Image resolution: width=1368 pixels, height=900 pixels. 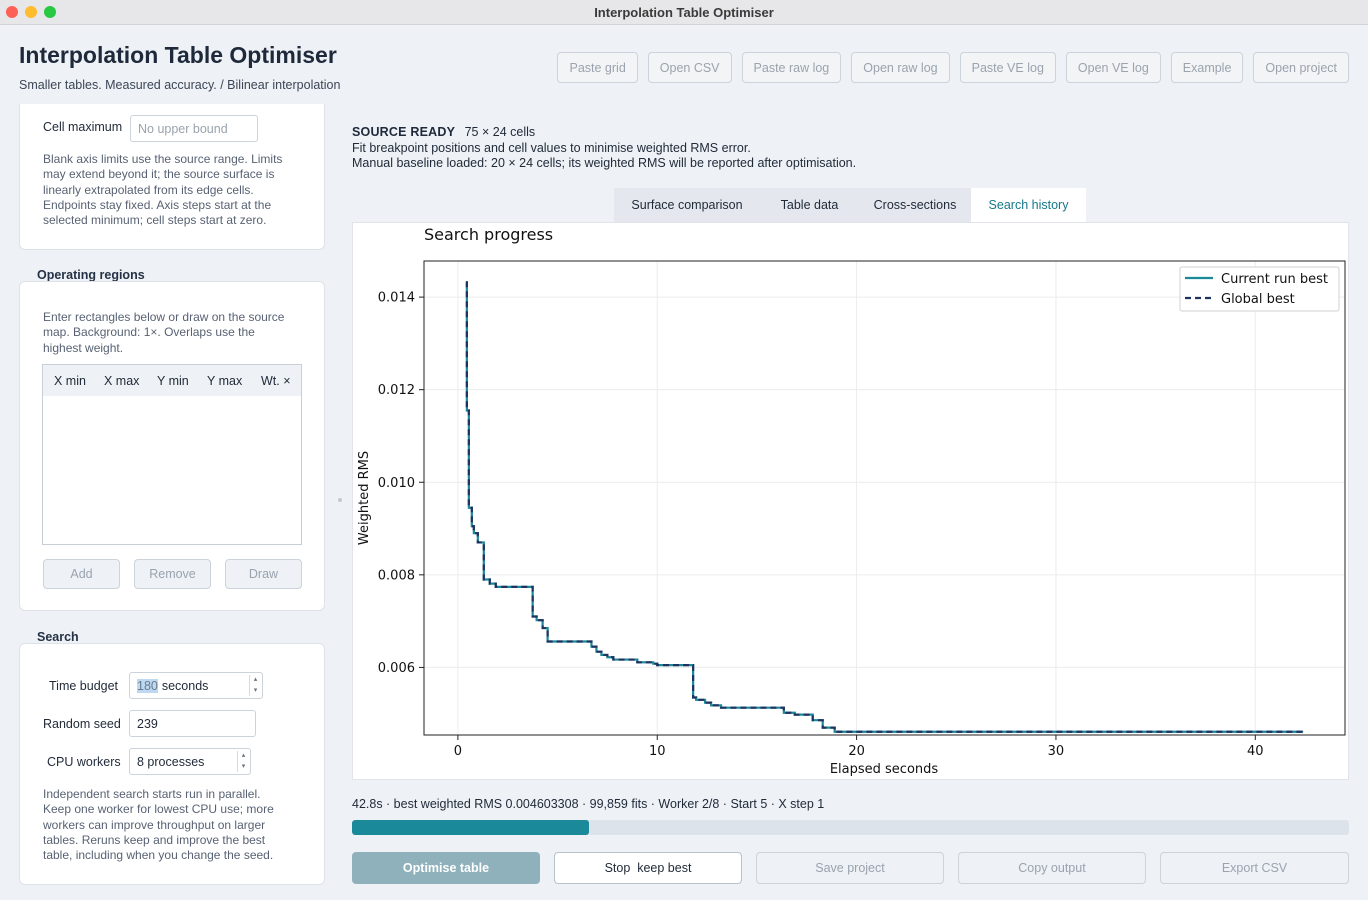 What do you see at coordinates (1258, 299) in the screenshot?
I see `legend-label-global-best: Global best` at bounding box center [1258, 299].